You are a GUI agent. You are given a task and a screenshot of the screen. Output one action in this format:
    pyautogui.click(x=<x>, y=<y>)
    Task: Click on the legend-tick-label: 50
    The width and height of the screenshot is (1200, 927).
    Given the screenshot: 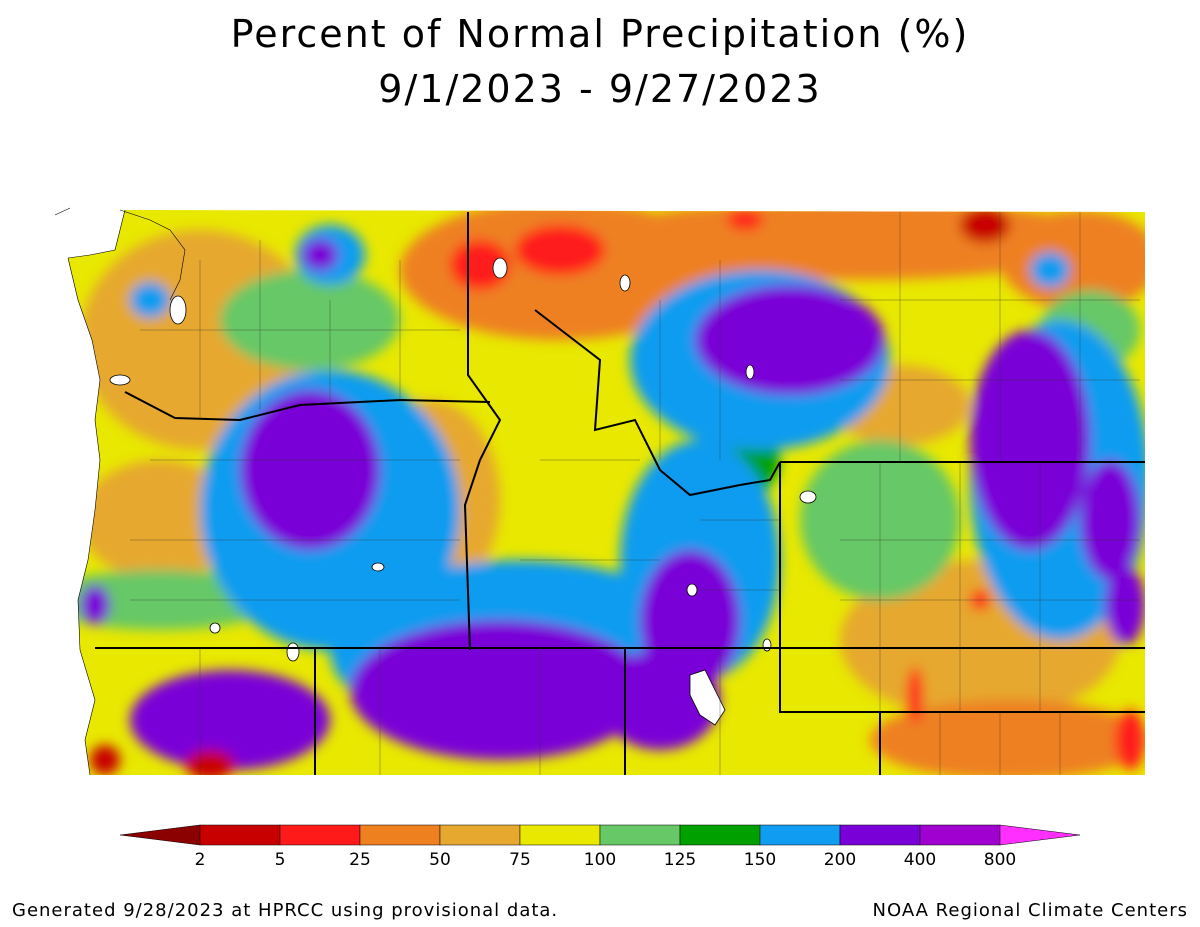 What is the action you would take?
    pyautogui.click(x=440, y=860)
    